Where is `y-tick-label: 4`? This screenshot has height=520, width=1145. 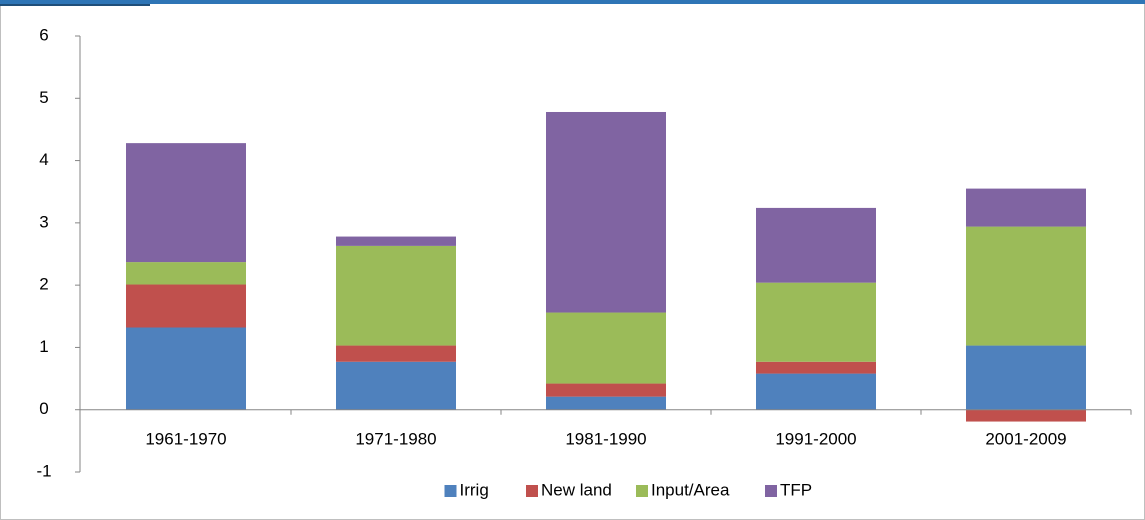
y-tick-label: 4 is located at coordinates (43, 159).